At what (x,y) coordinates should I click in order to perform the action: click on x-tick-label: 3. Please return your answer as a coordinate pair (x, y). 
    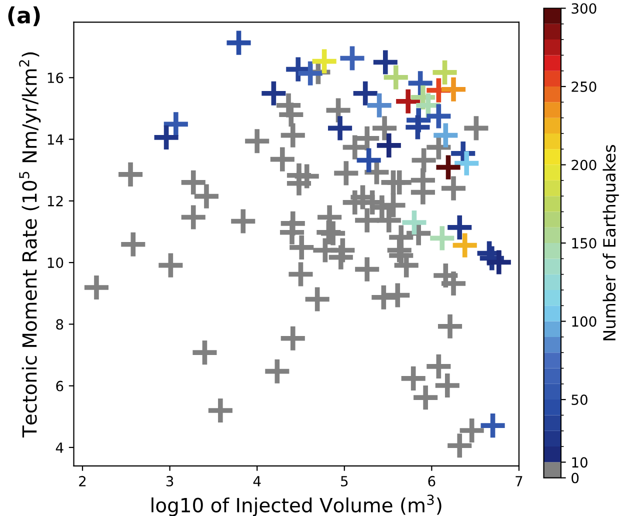
    Looking at the image, I should click on (170, 481).